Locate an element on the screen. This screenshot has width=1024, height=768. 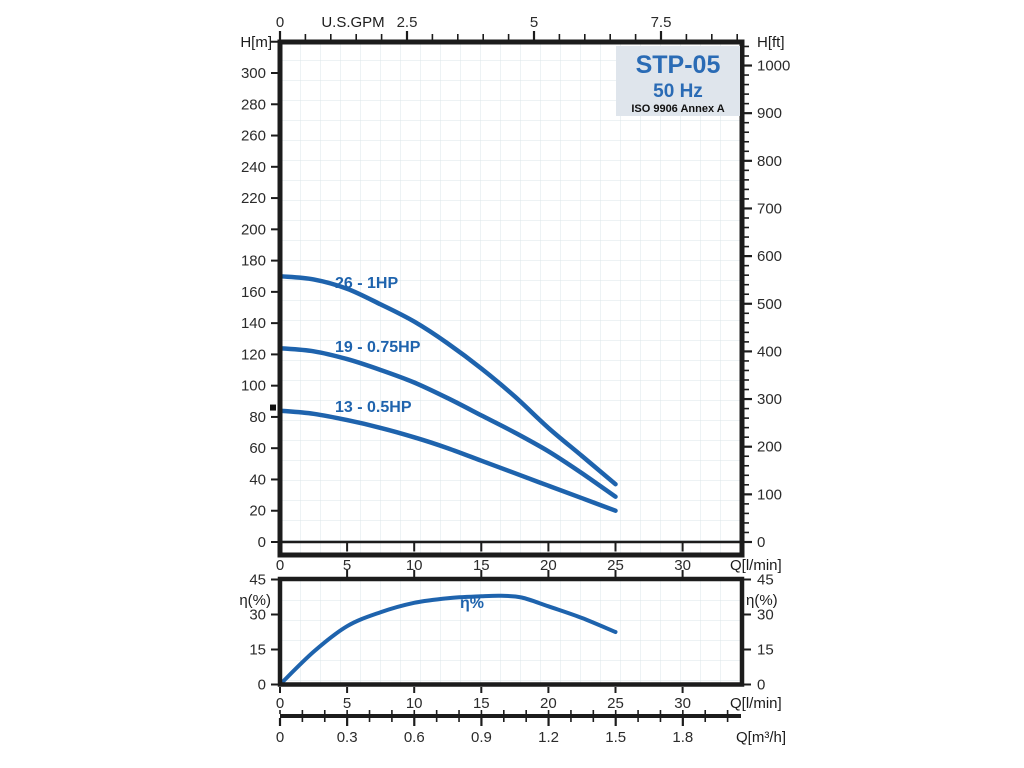
flow-scale-bar: 0 0.3 0.6 0.9 1.2 1.5 1.8 Q[m³/h] is located at coordinates (531, 728).